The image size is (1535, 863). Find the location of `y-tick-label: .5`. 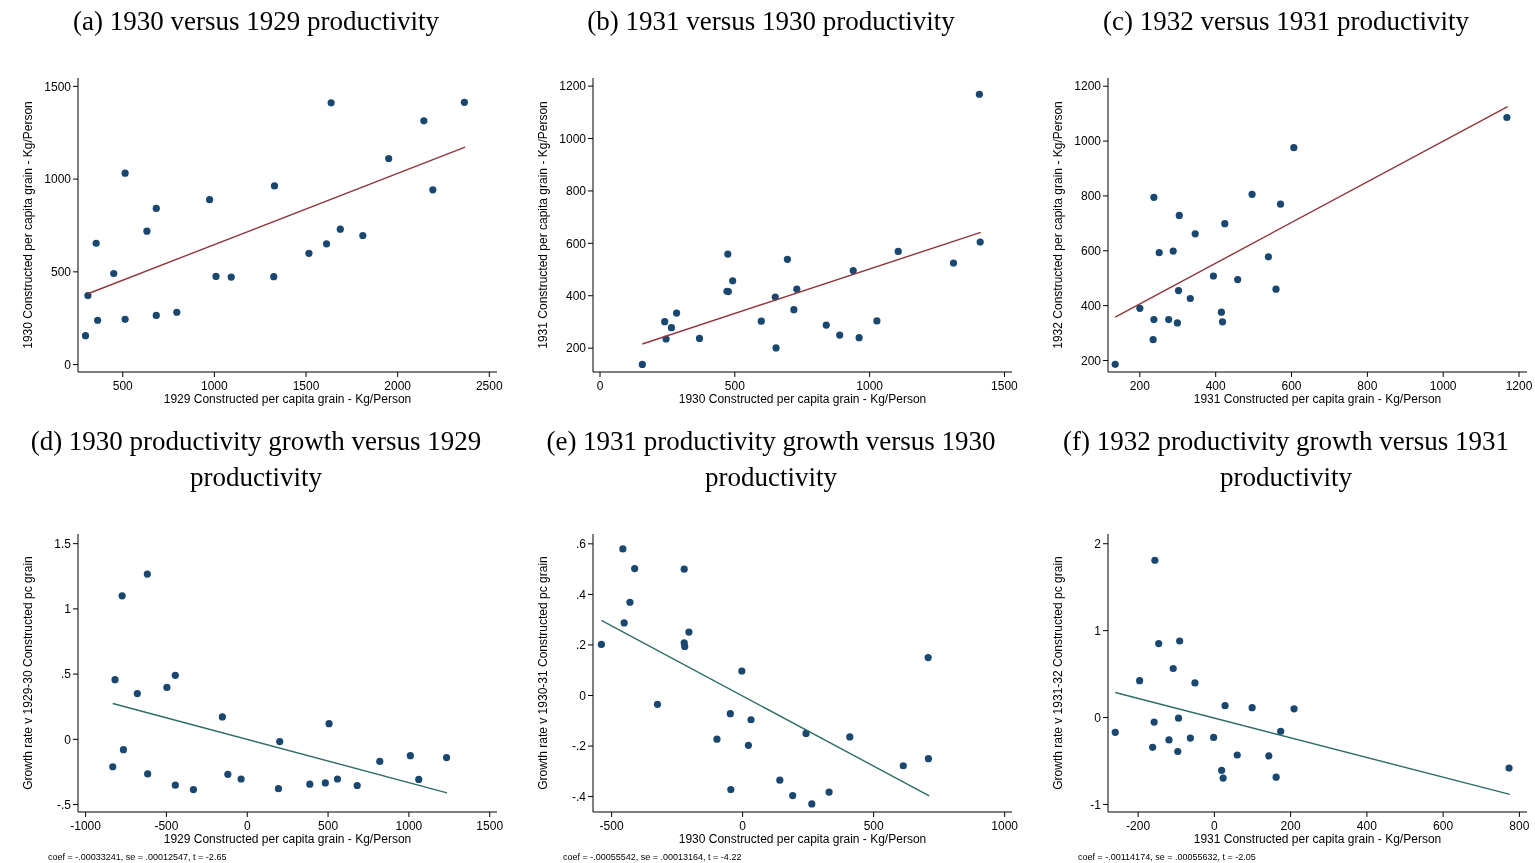

y-tick-label: .5 is located at coordinates (66, 674).